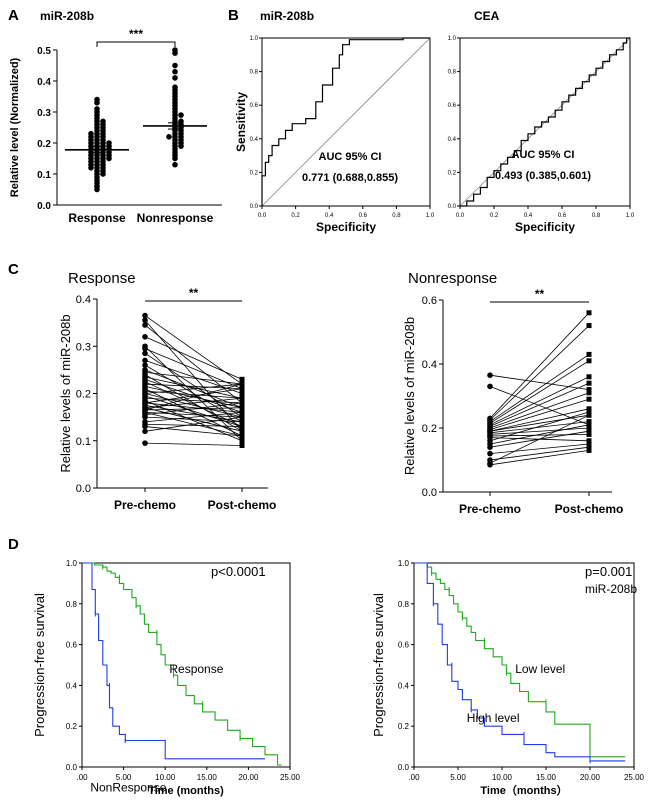 Image resolution: width=650 pixels, height=805 pixels. I want to click on chart-a-y-tick-label: 0.0, so click(44, 206).